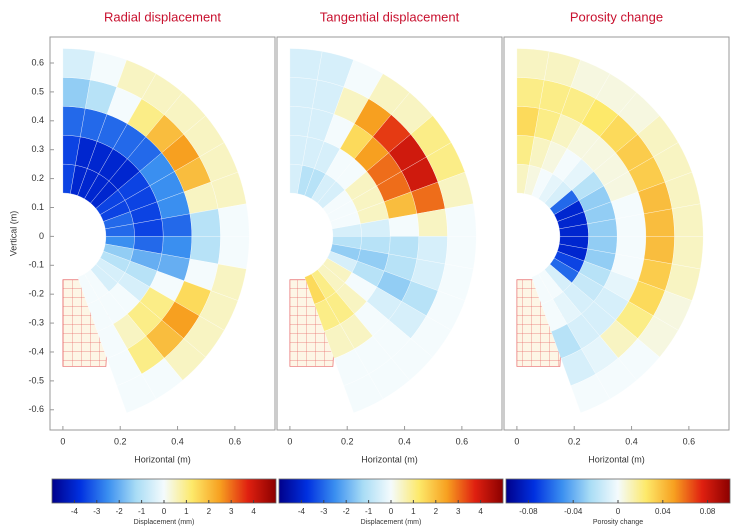 The width and height of the screenshot is (736, 529). I want to click on colorbar-tick-label: -0.08, so click(528, 511).